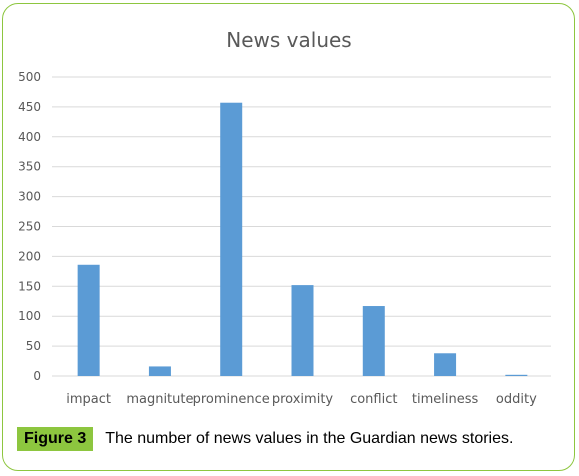 The width and height of the screenshot is (579, 476). What do you see at coordinates (445, 399) in the screenshot?
I see `x-tick-label: timeliness` at bounding box center [445, 399].